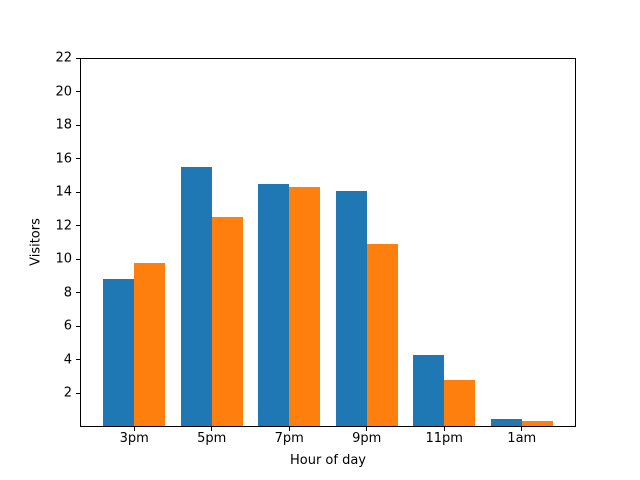 The height and width of the screenshot is (480, 640). Describe the element at coordinates (63, 226) in the screenshot. I see `y-tick-label: 12` at that location.